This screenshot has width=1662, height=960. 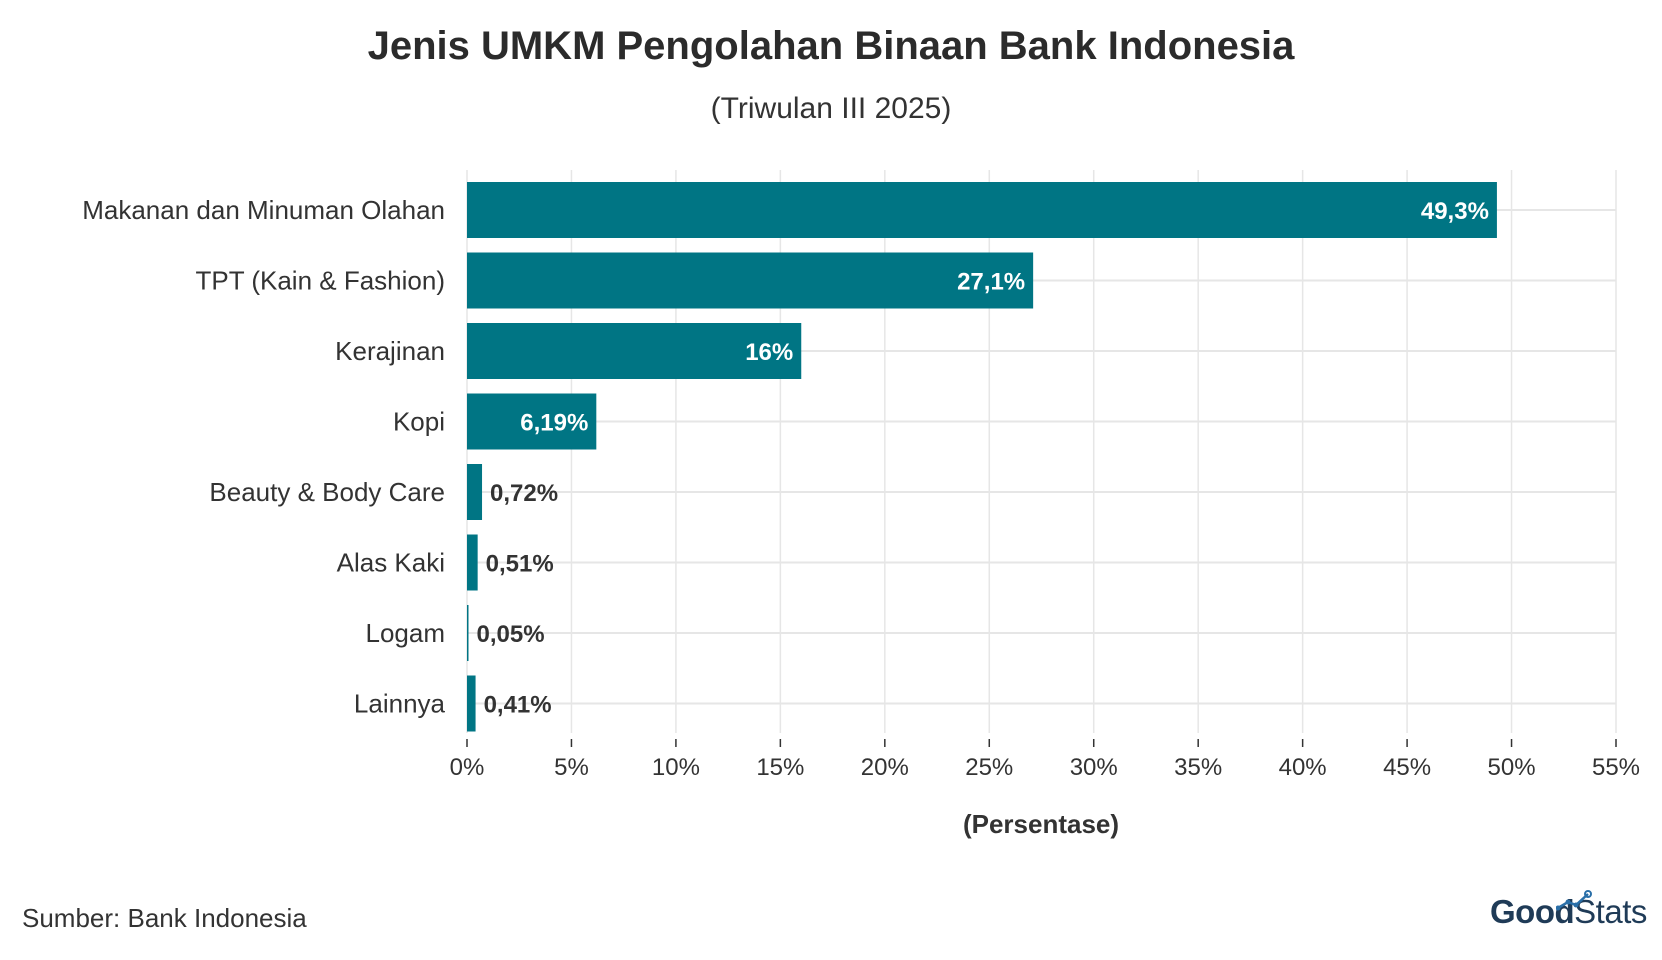 I want to click on x-tick-label: 25%, so click(x=989, y=767).